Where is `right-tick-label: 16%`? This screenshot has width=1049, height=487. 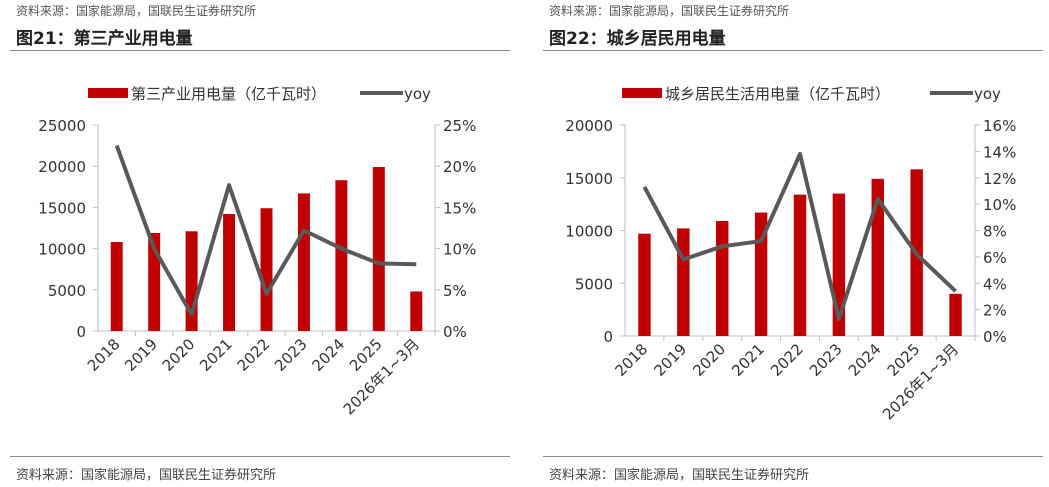
right-tick-label: 16% is located at coordinates (999, 126).